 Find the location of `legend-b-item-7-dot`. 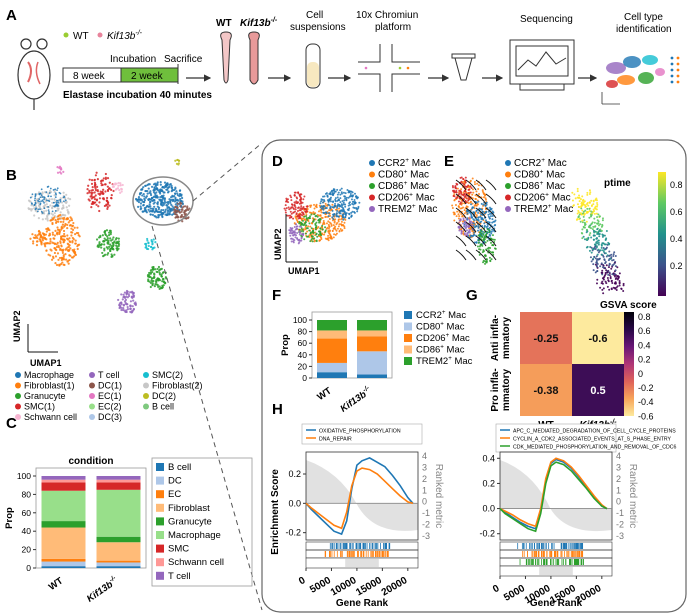

legend-b-item-7-dot is located at coordinates (92, 396).